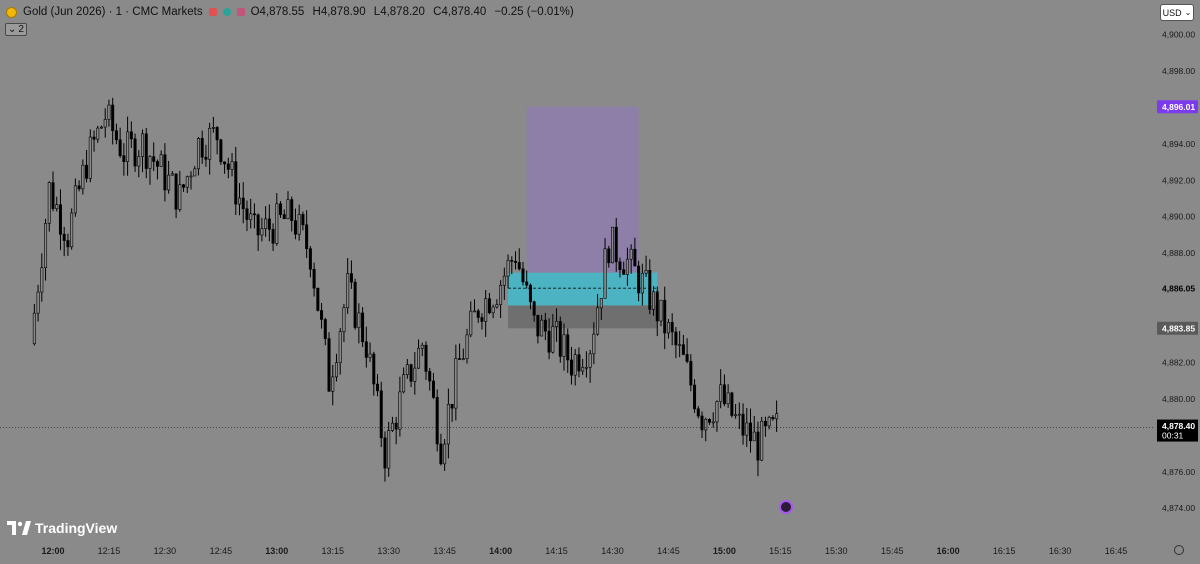 The width and height of the screenshot is (1200, 564). What do you see at coordinates (1178, 180) in the screenshot?
I see `price-tick-label: 4,892.00` at bounding box center [1178, 180].